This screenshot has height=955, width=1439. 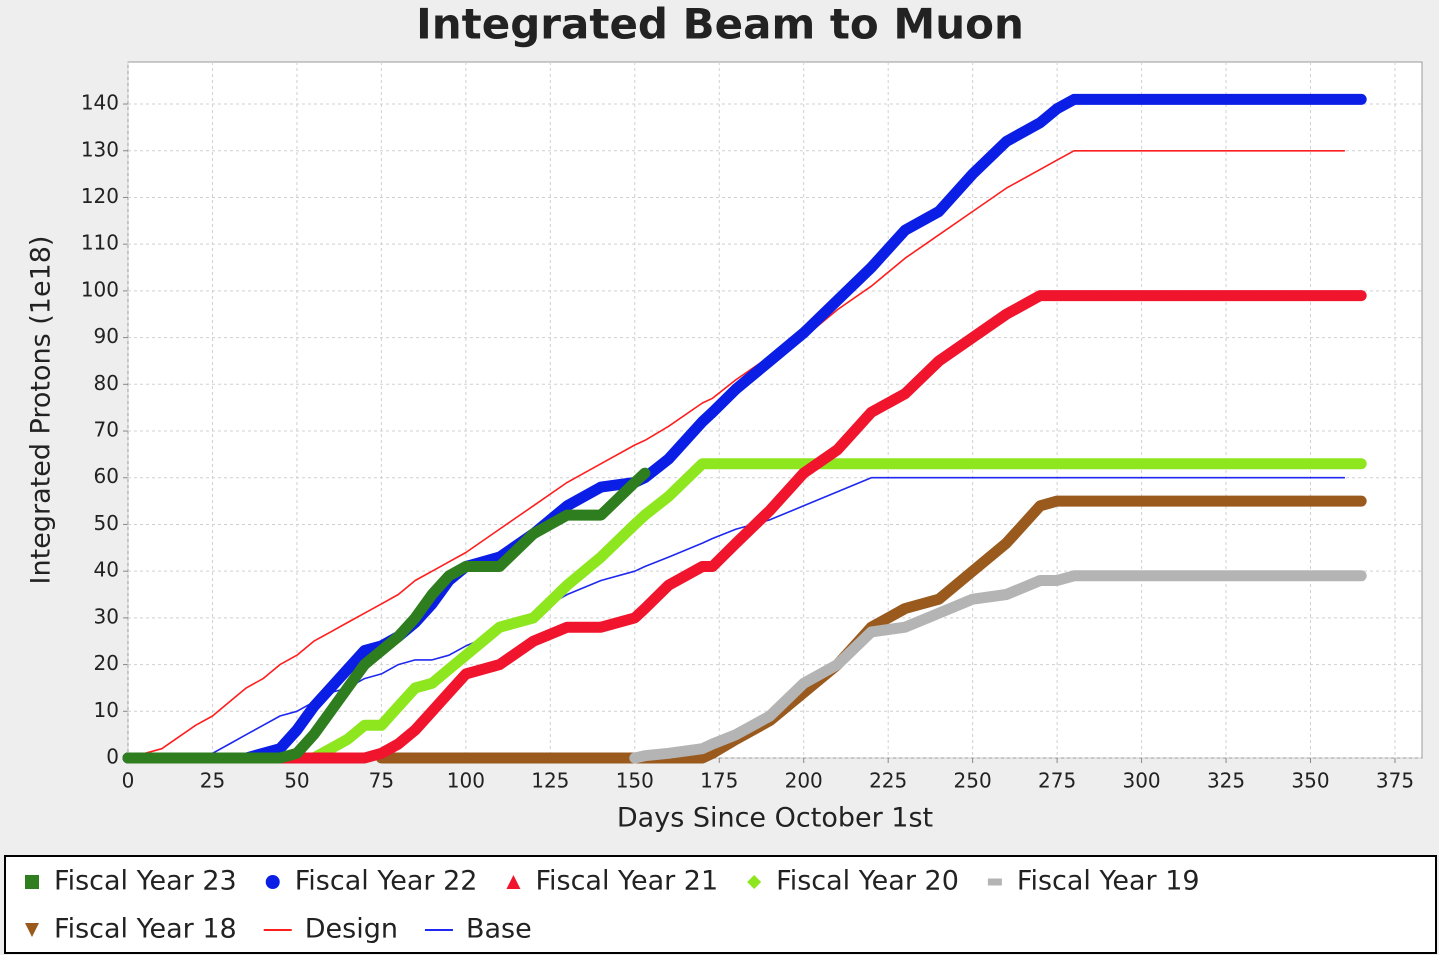 What do you see at coordinates (106, 430) in the screenshot?
I see `y-tick-label: 70` at bounding box center [106, 430].